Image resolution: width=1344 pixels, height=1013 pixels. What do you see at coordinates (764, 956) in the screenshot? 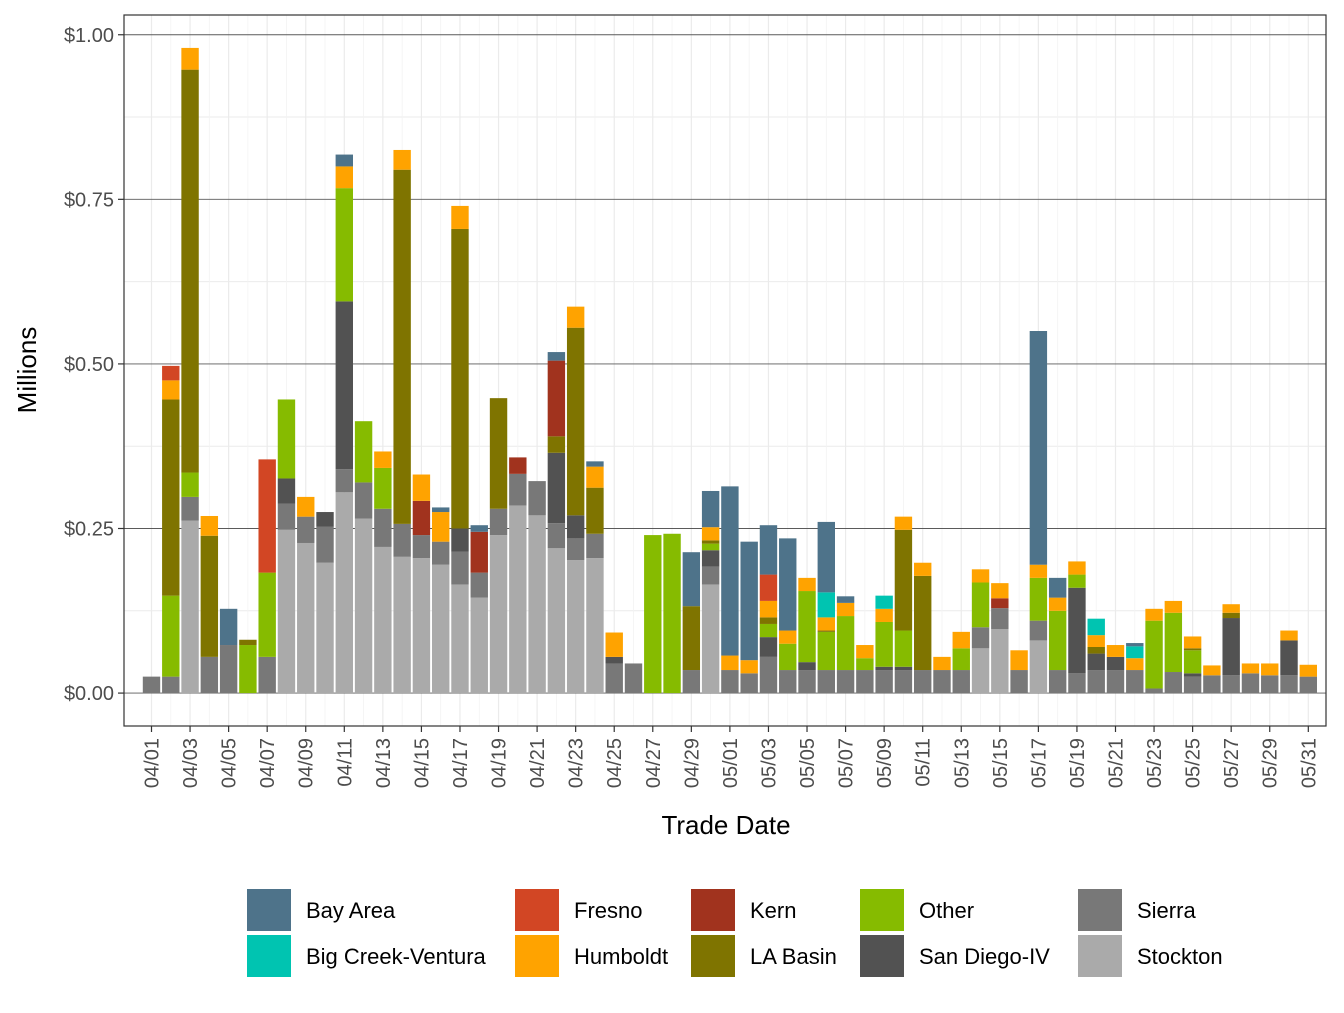
I see `legend-item-la-basin: LA Basin` at bounding box center [764, 956].